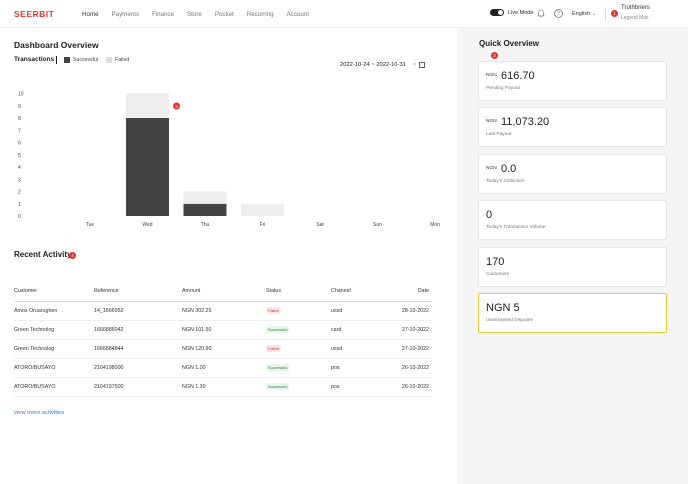  I want to click on card-value: NGN 5, so click(503, 308).